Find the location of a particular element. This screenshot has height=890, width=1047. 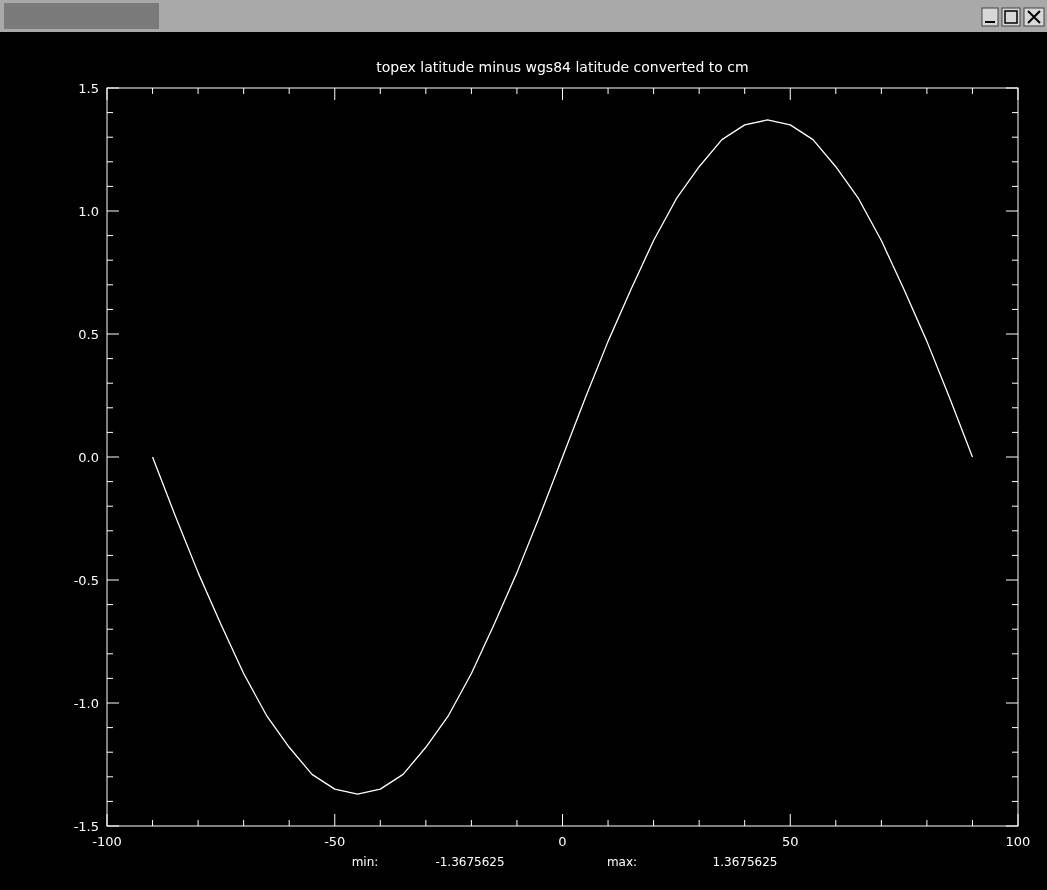

text: 1.3675625 is located at coordinates (745, 862).